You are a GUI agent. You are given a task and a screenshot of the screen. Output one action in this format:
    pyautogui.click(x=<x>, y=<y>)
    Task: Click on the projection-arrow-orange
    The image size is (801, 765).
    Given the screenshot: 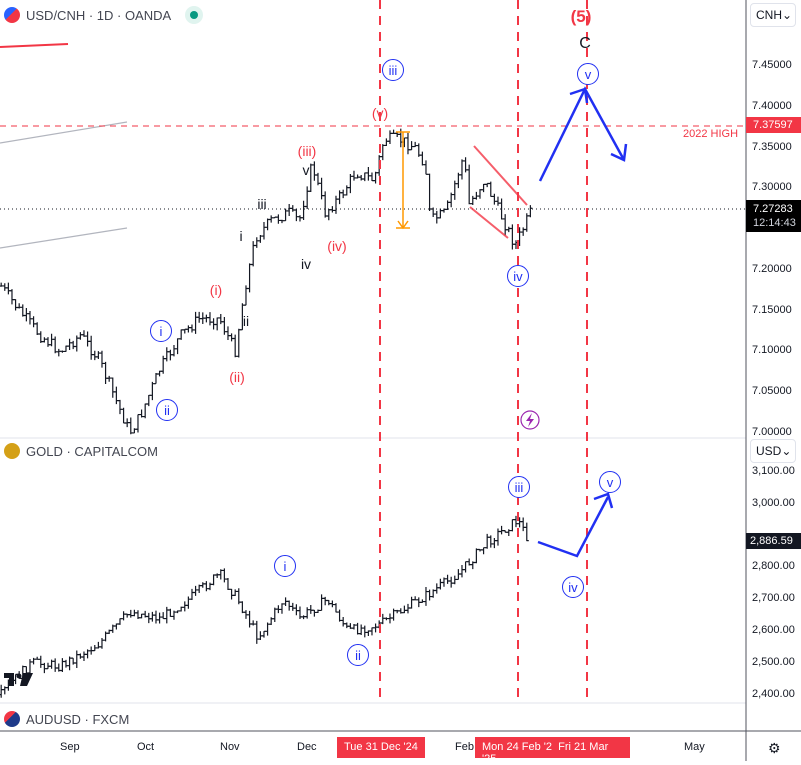 What is the action you would take?
    pyautogui.click(x=403, y=180)
    